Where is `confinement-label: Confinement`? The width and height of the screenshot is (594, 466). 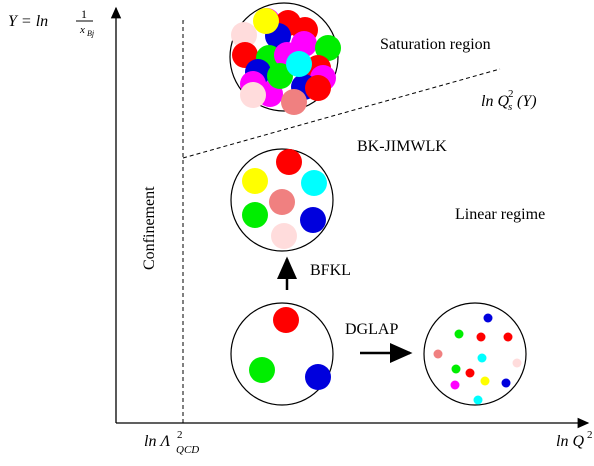
confinement-label: Confinement is located at coordinates (149, 228).